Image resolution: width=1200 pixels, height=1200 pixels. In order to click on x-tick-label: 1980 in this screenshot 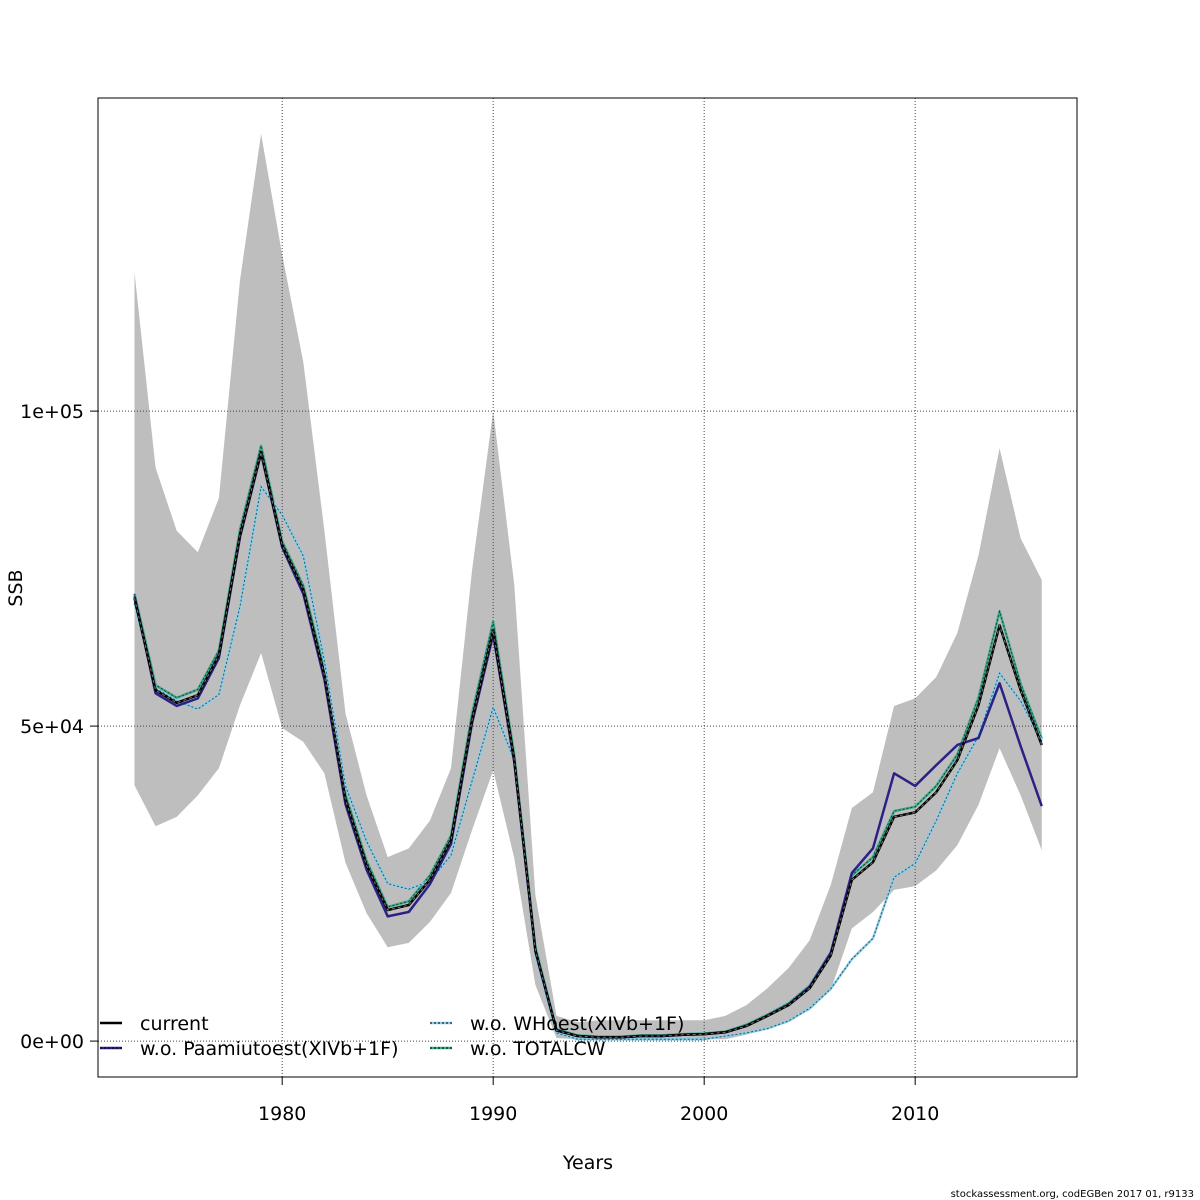, I will do `click(282, 1114)`.